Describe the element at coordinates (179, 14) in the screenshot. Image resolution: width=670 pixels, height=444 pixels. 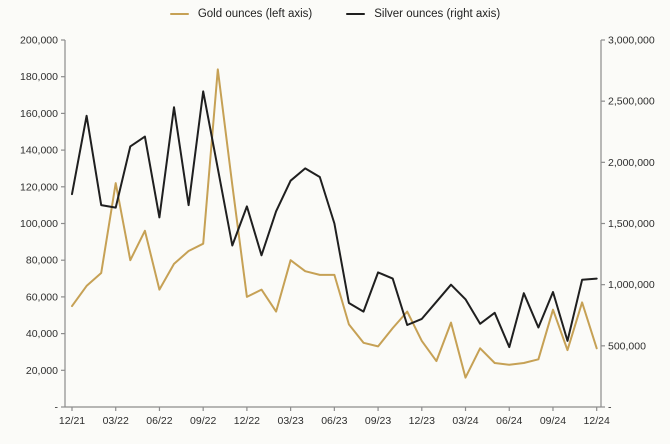
I see `gold-line-marker-icon` at that location.